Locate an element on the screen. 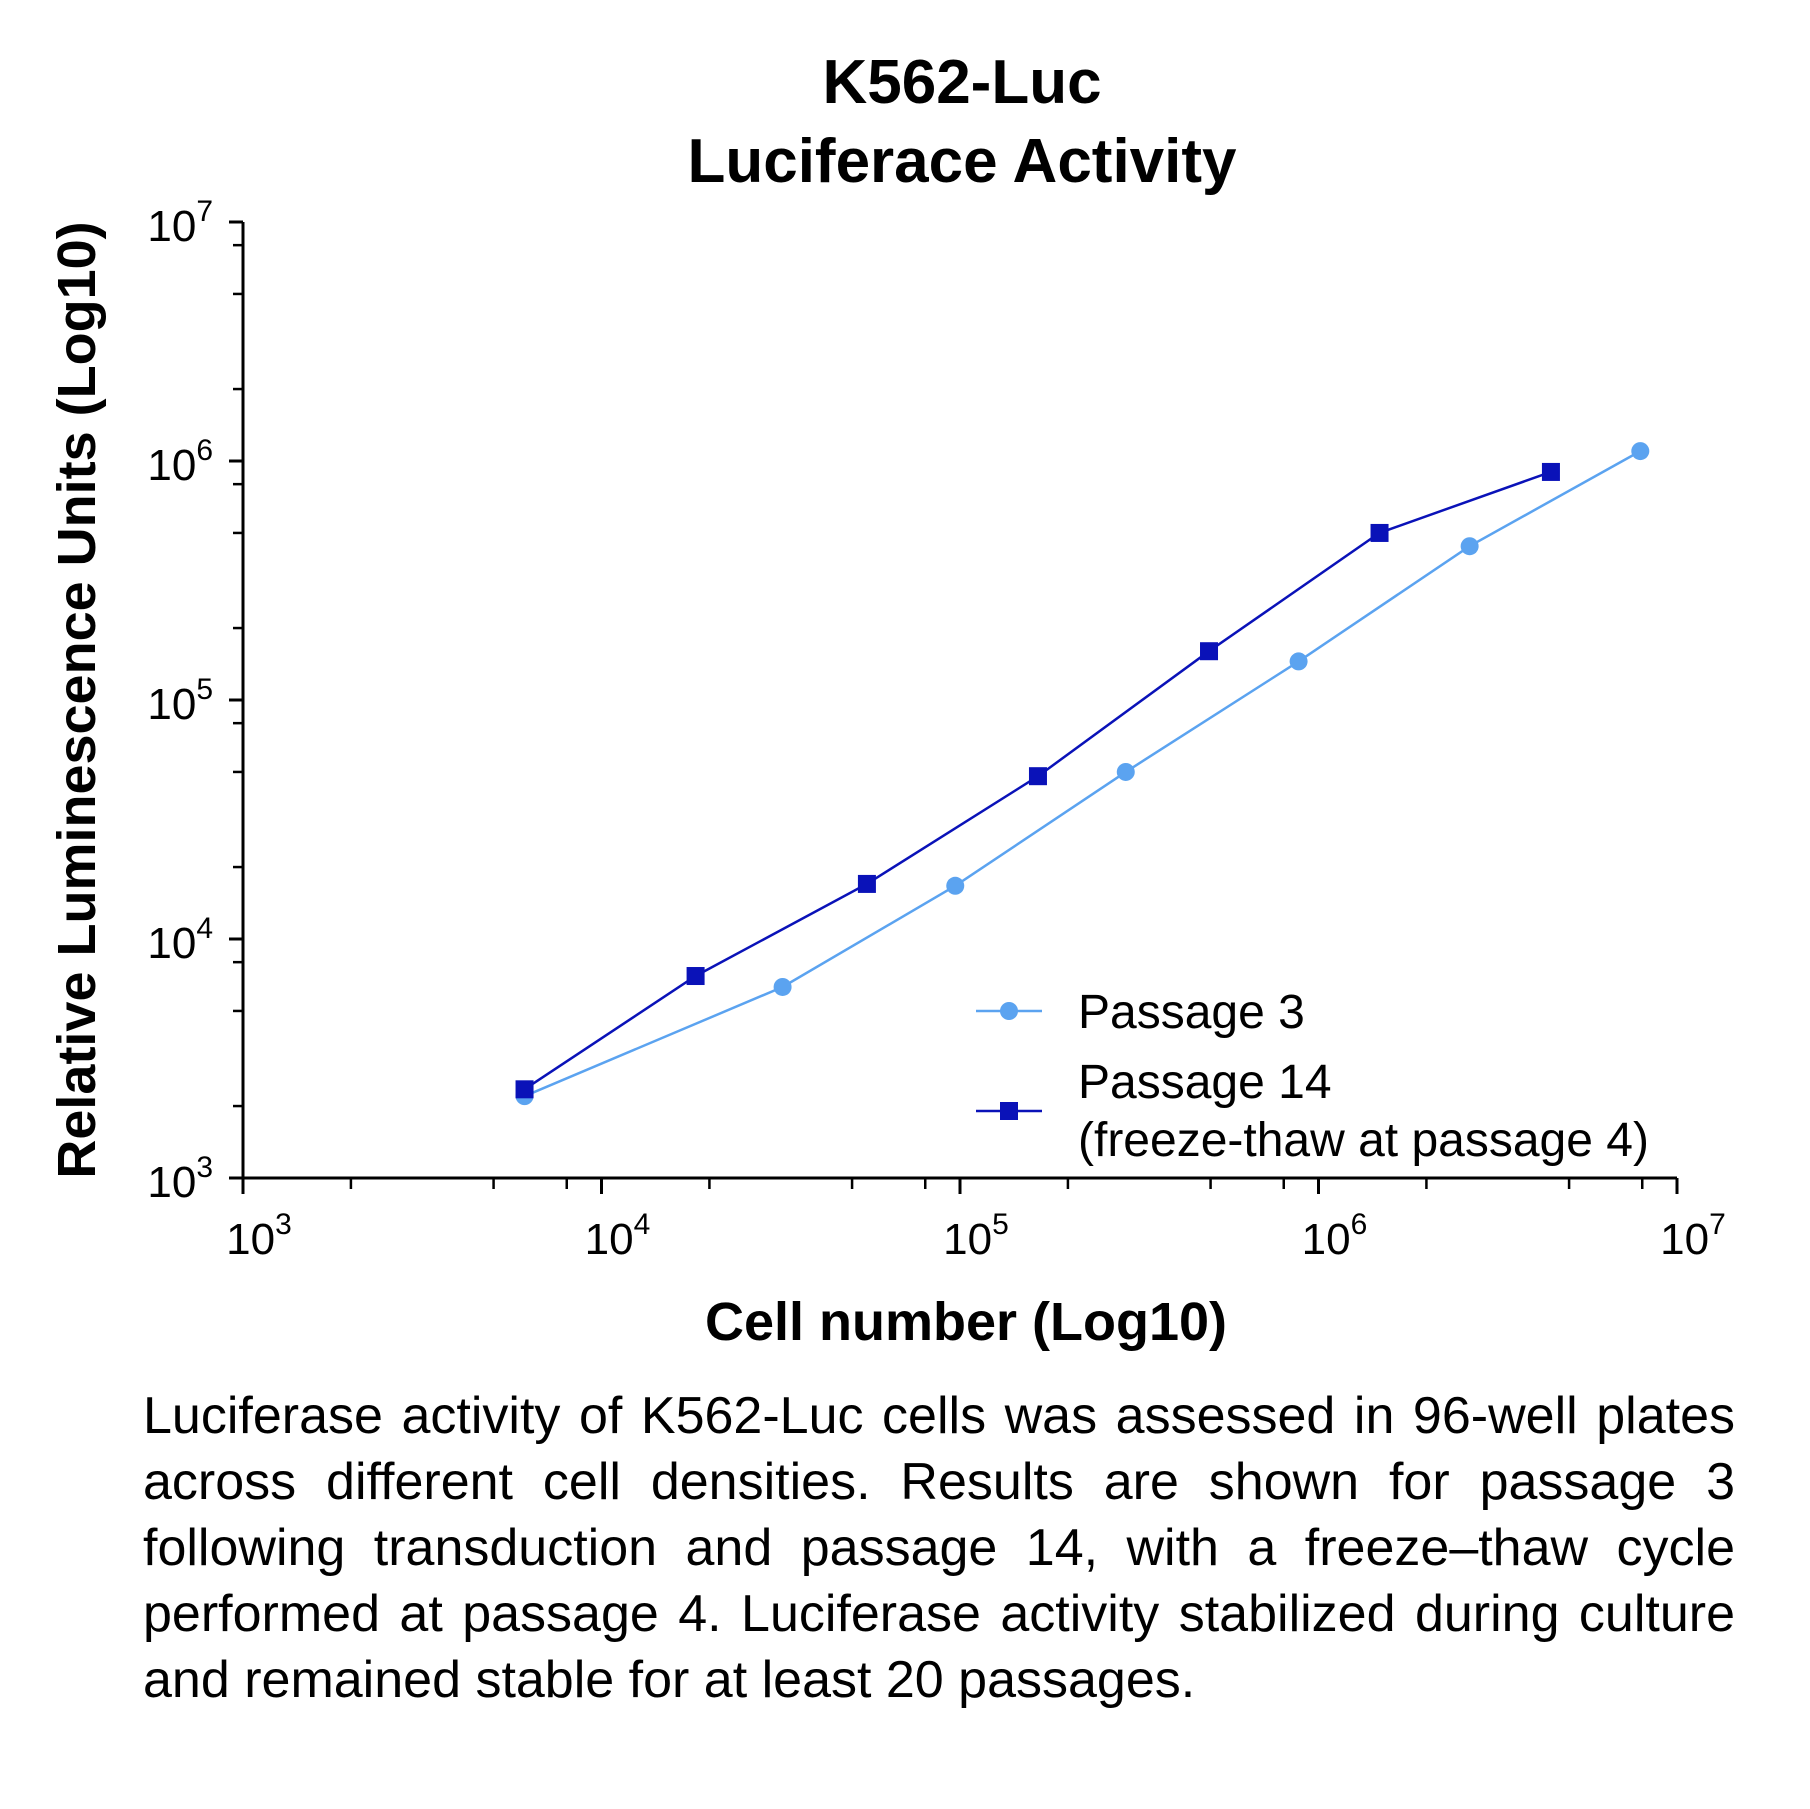 The width and height of the screenshot is (1810, 1809). legend-label-passage-14: Passage 14 is located at coordinates (1205, 1082).